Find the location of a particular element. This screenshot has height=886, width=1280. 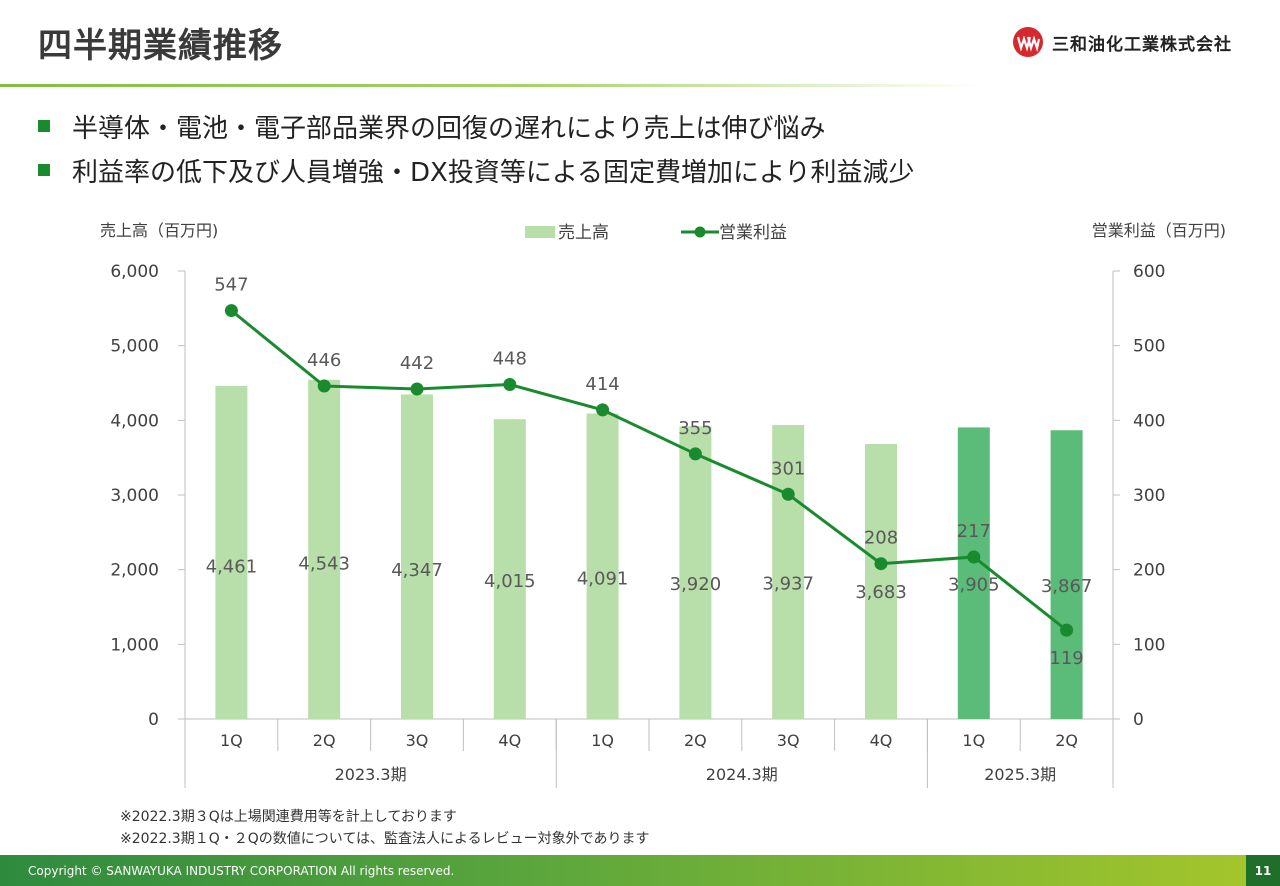

bullet-item: 半導体・電池・電子部品業界の回復の遅れにより売上は伸び悩み is located at coordinates (476, 126).